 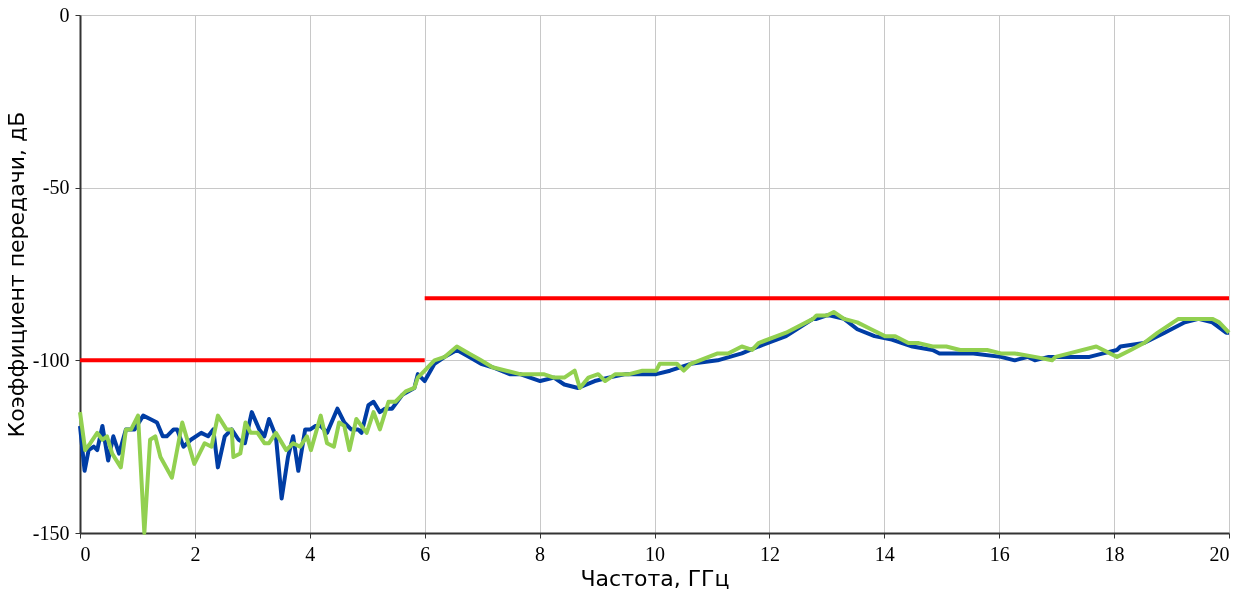 What do you see at coordinates (16, 274) in the screenshot?
I see `y-axis-title: Коэффициент передачи, дБ` at bounding box center [16, 274].